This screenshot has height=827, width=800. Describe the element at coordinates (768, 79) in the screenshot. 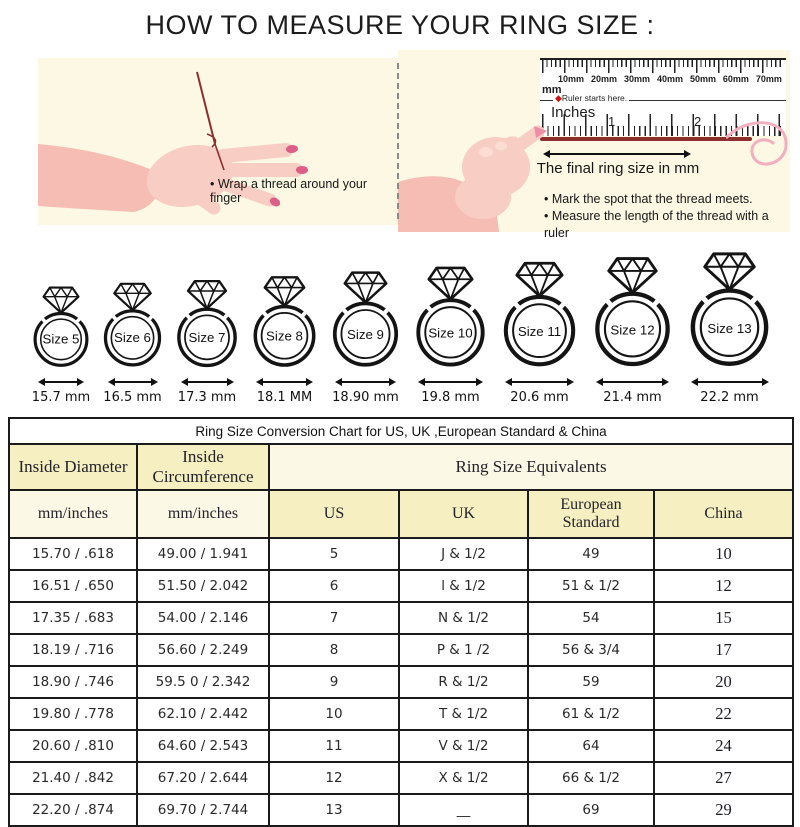

I see `ruler-mm-label: 70mm` at that location.